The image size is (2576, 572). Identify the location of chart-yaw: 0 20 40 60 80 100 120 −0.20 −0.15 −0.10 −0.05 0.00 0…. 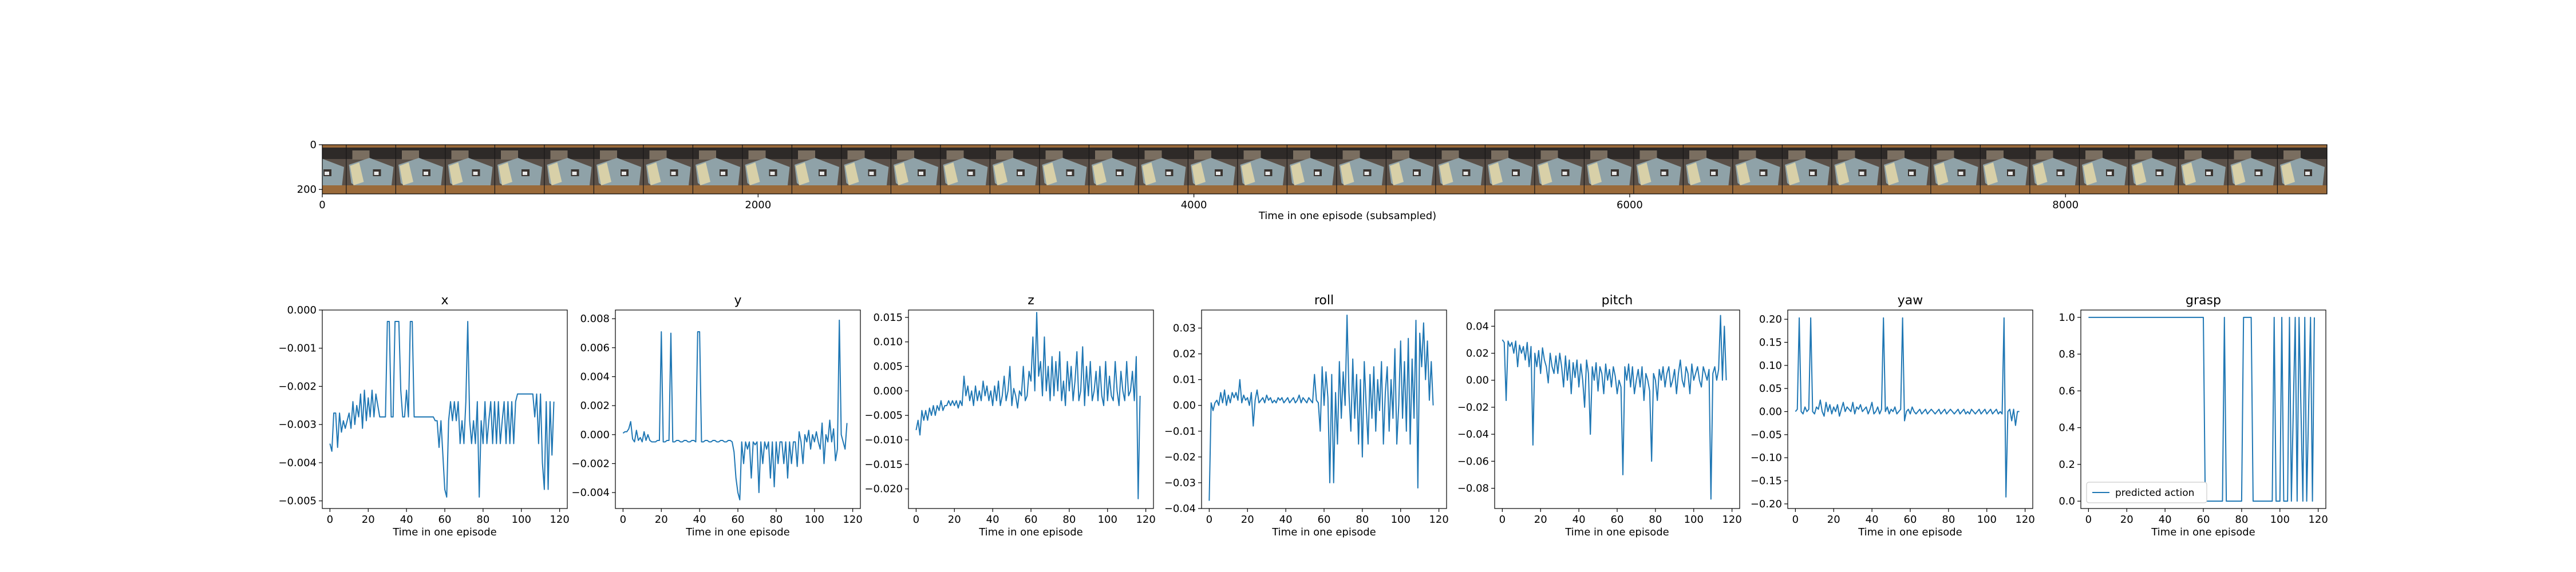
(1893, 415).